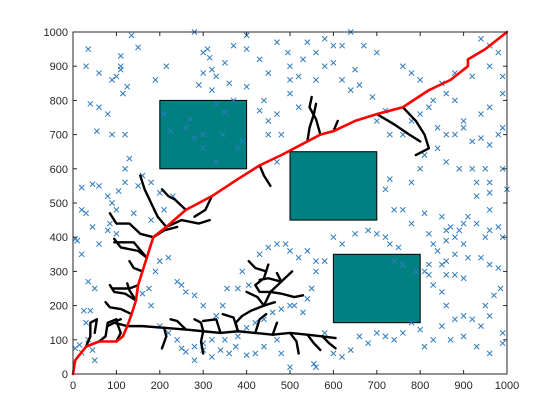 This screenshot has width=560, height=420. Describe the element at coordinates (59, 170) in the screenshot. I see `y-tick-label: 600` at that location.